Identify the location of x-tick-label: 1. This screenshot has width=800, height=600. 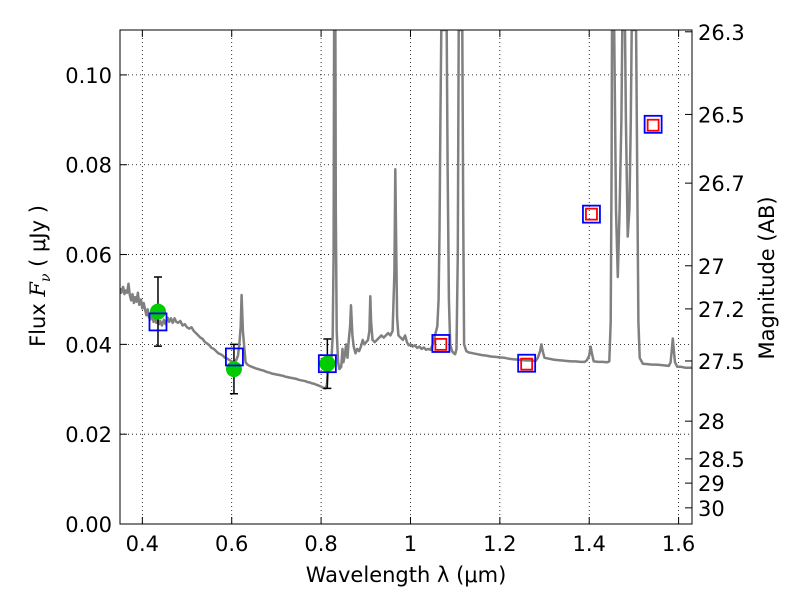
(410, 544).